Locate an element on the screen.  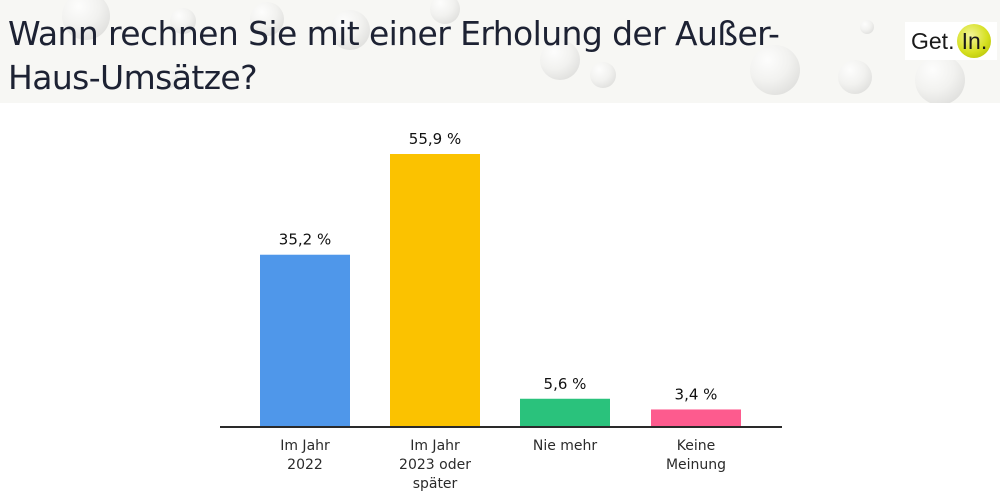
category-tick-label: Meinung is located at coordinates (696, 465).